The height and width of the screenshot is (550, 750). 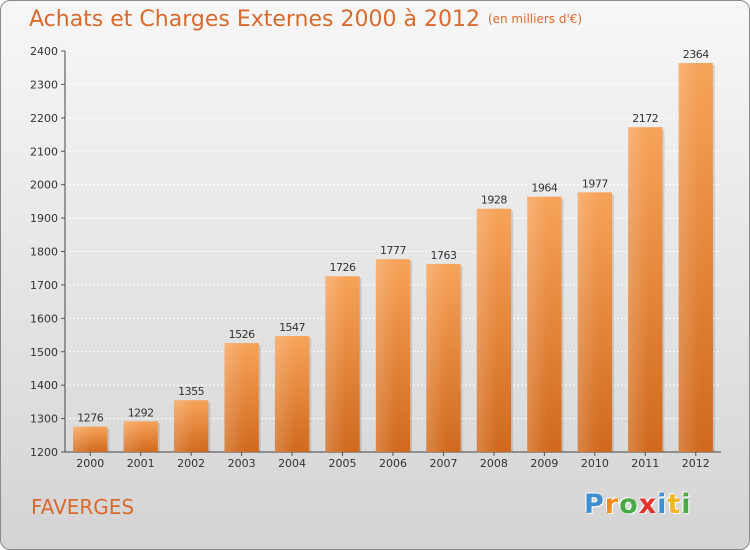 What do you see at coordinates (535, 19) in the screenshot?
I see `chart-unit-note: (en milliers d'€)` at bounding box center [535, 19].